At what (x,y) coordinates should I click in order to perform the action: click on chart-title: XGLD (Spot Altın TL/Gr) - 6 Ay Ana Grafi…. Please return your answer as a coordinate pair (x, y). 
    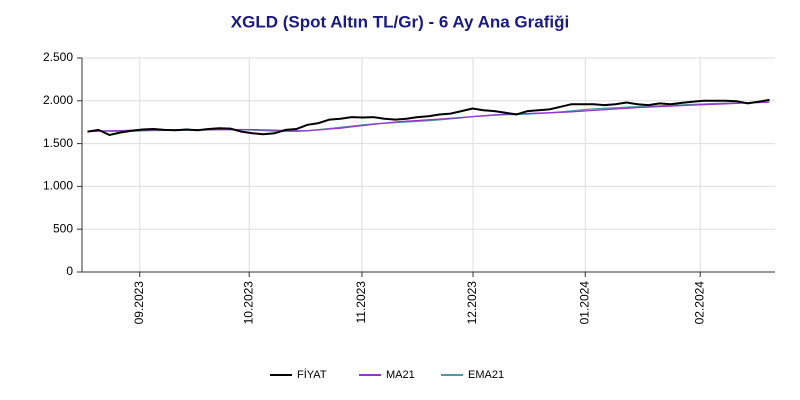
    Looking at the image, I should click on (400, 21).